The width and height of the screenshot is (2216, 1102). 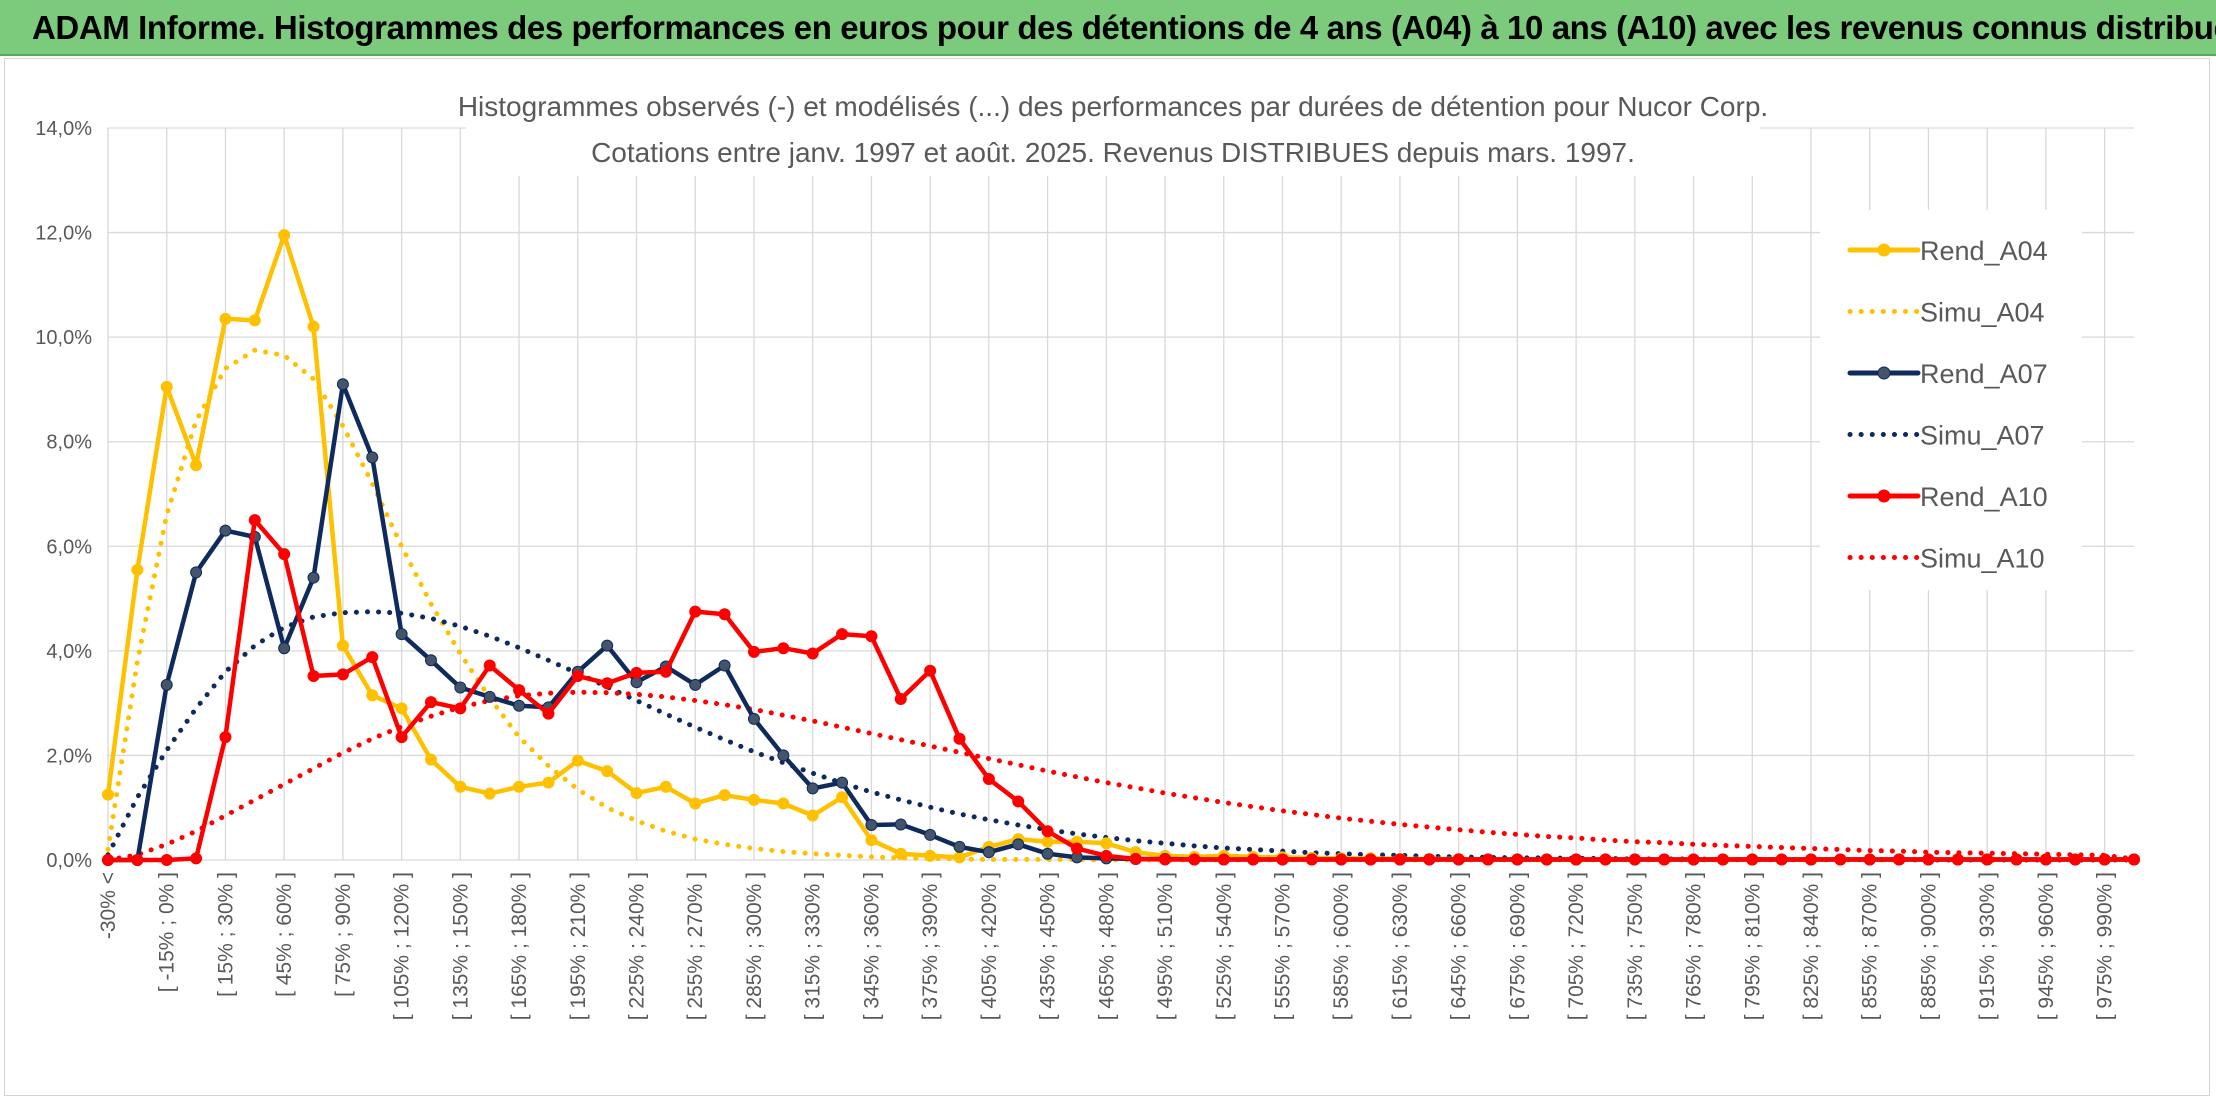 I want to click on legend-background, so click(x=1951, y=400).